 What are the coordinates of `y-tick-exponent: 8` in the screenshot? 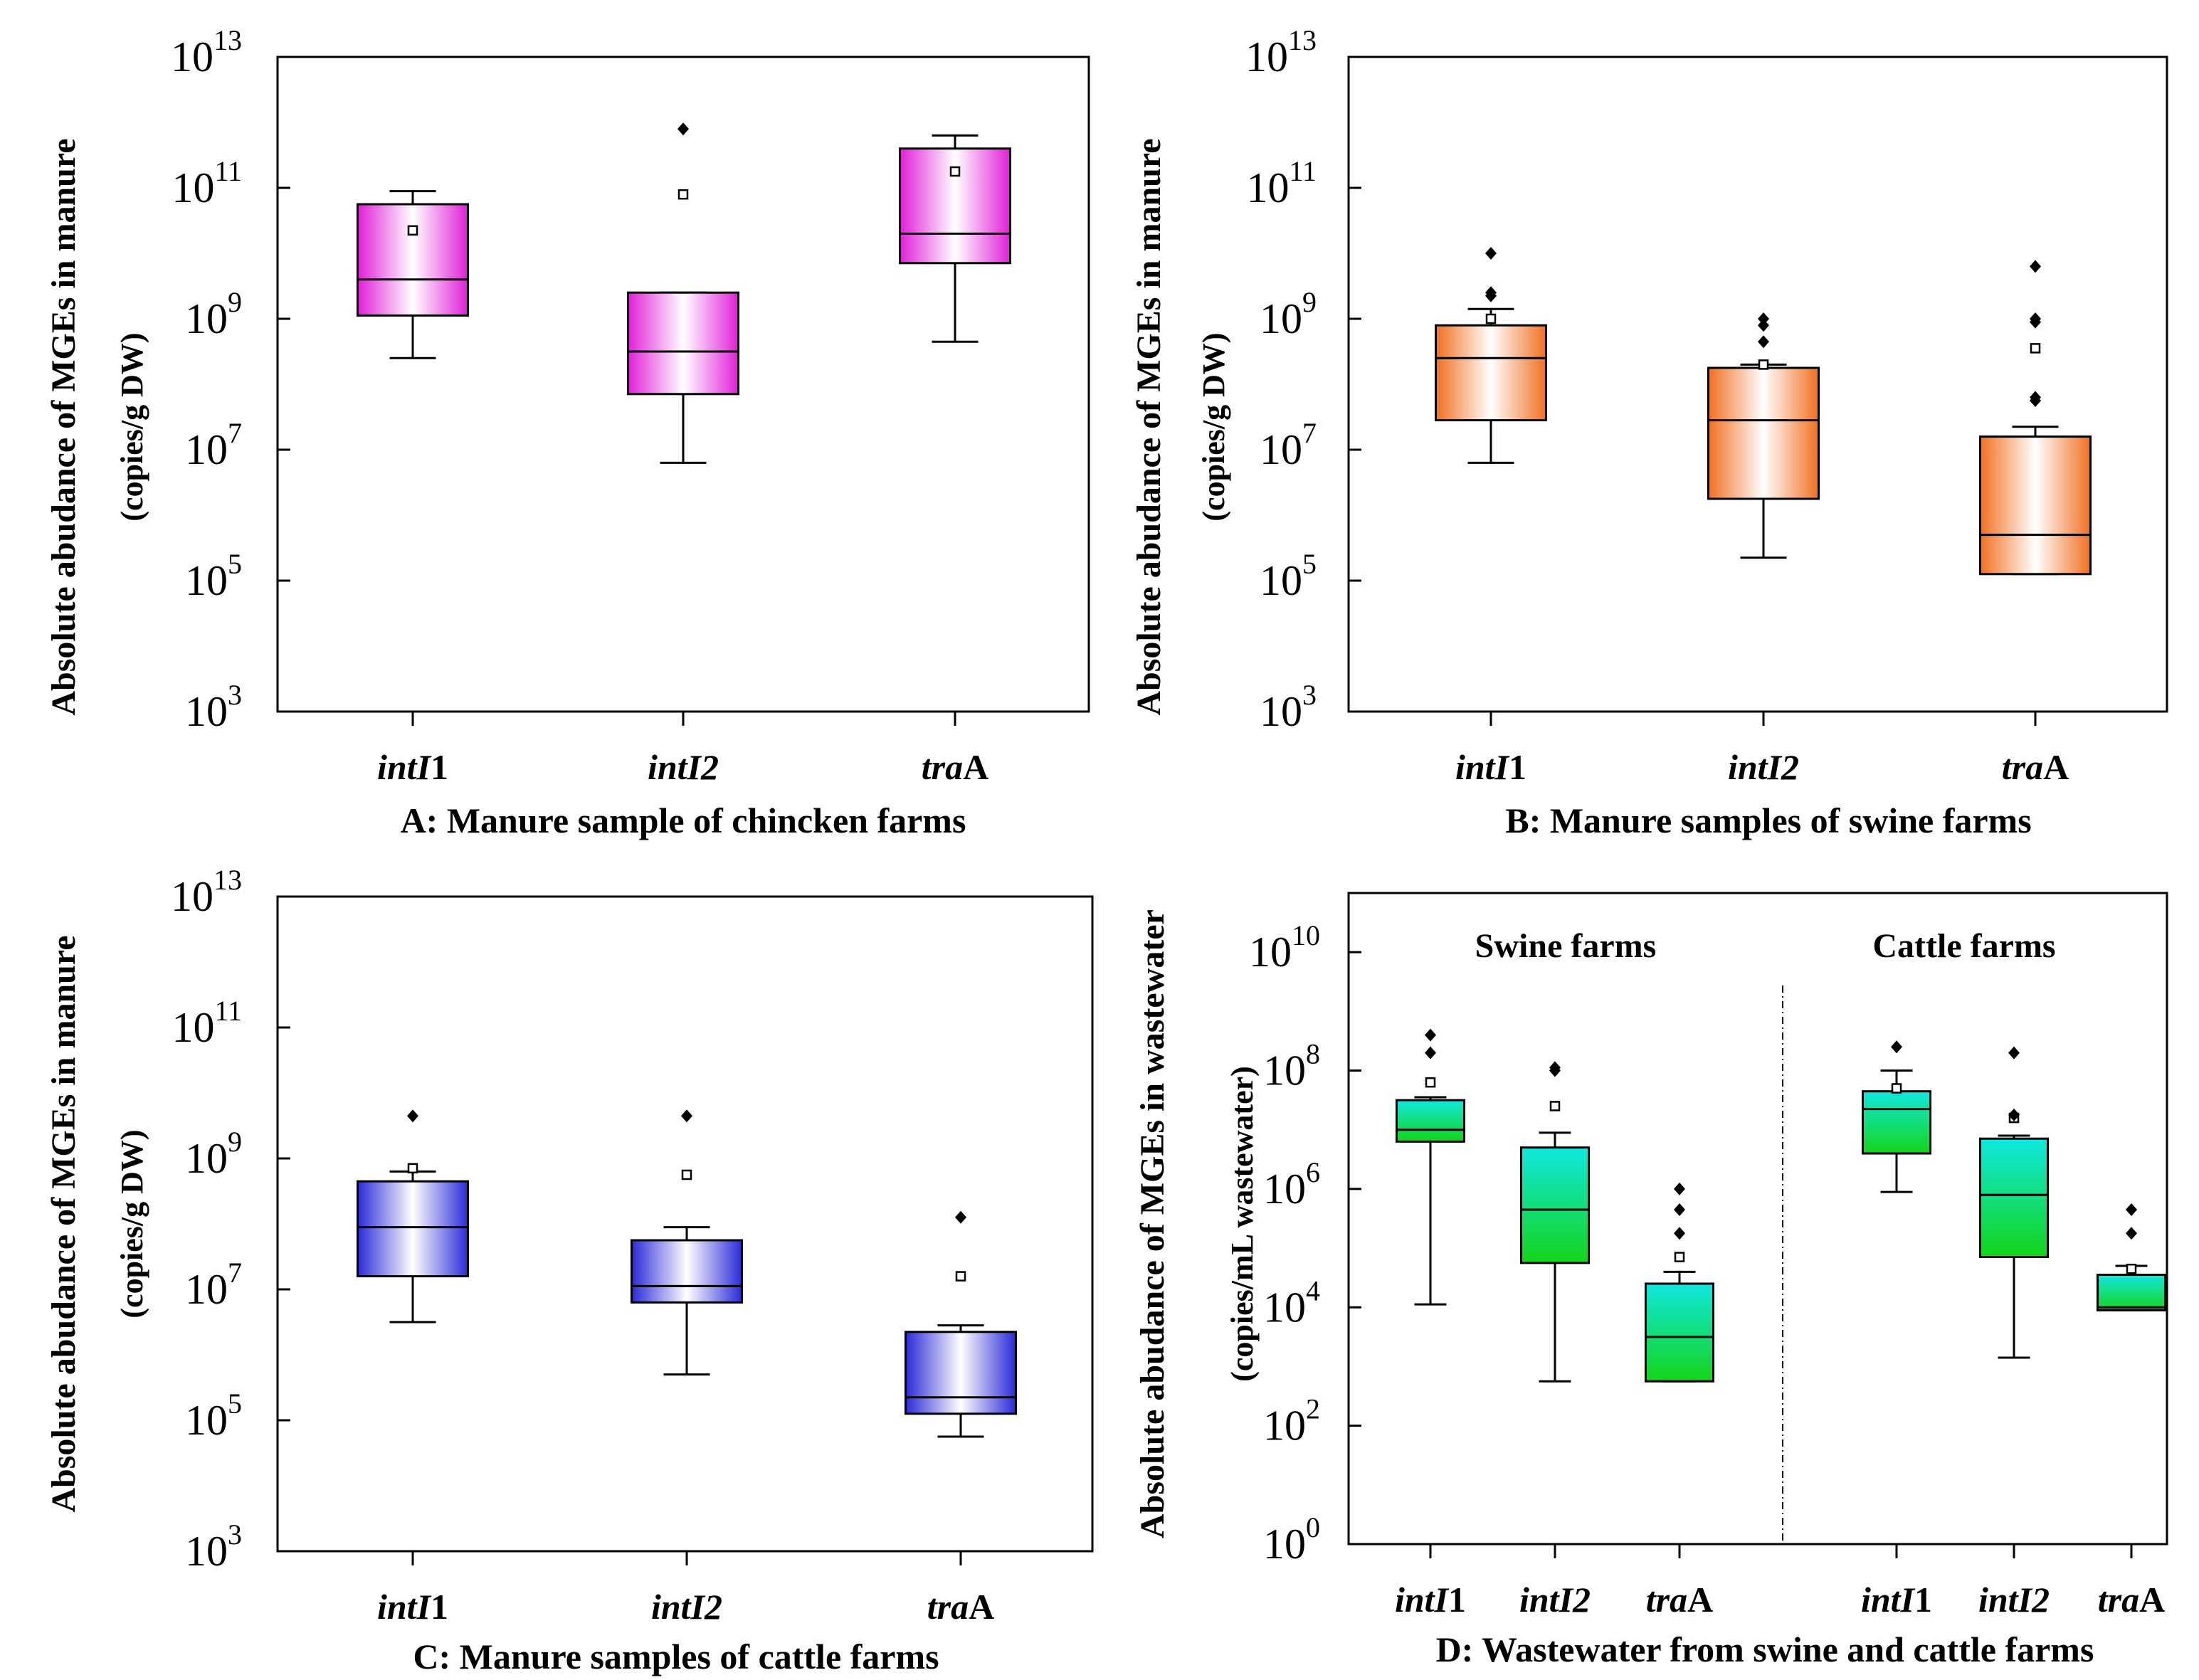 It's located at (1313, 1054).